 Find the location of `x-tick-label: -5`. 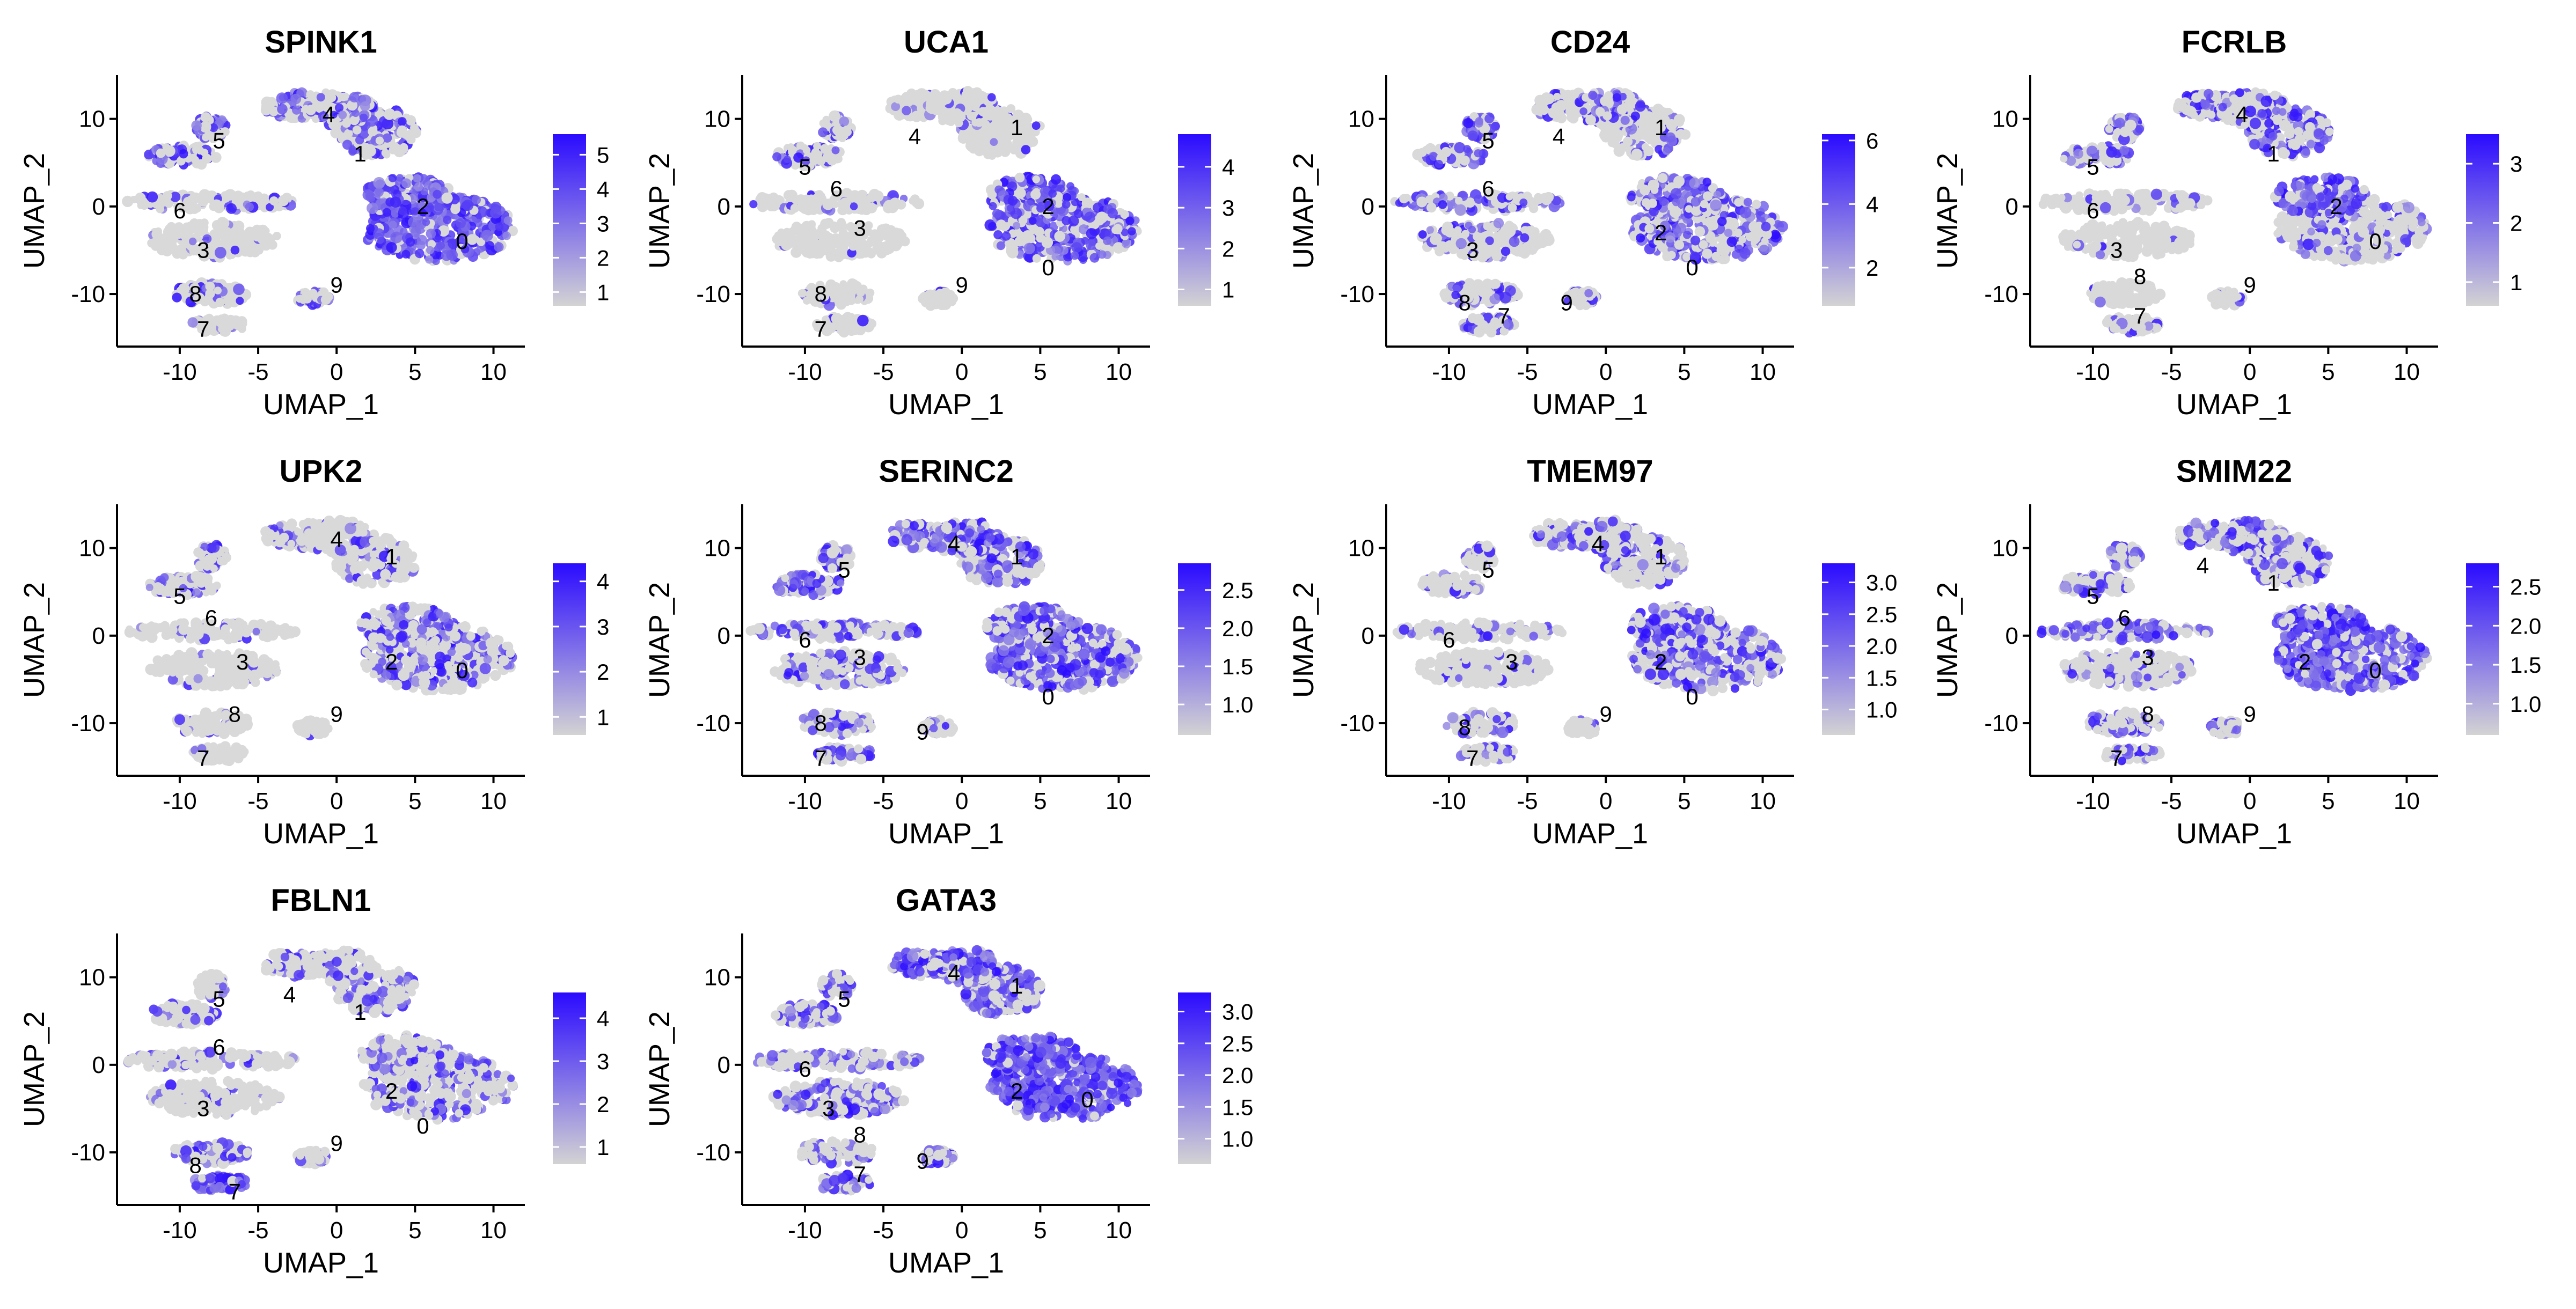

x-tick-label: -5 is located at coordinates (258, 372).